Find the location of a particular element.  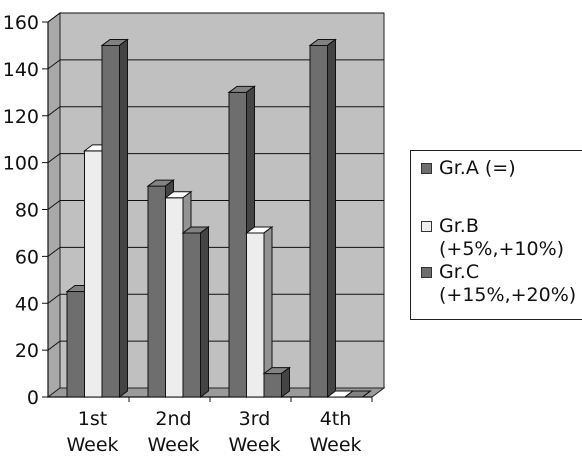

x-tick-label: 4th is located at coordinates (336, 419).